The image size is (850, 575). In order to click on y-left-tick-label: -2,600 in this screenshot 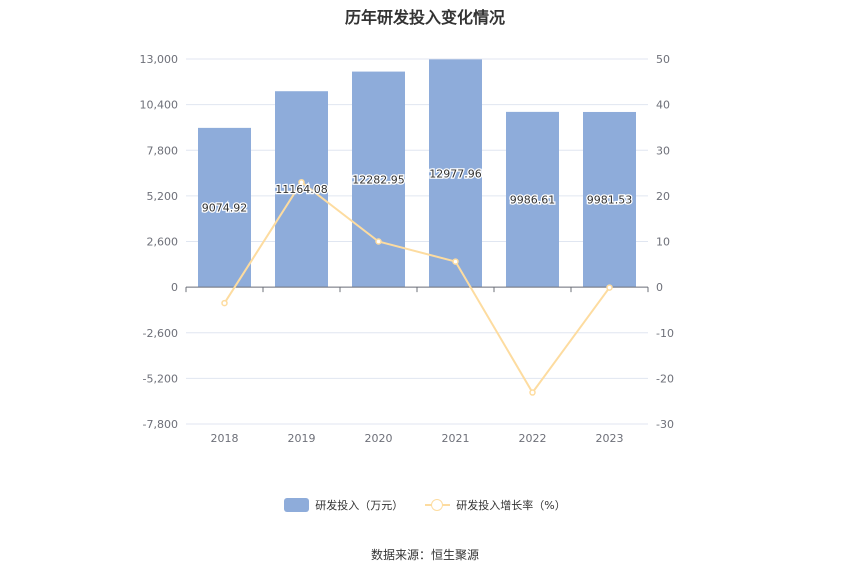, I will do `click(160, 333)`.